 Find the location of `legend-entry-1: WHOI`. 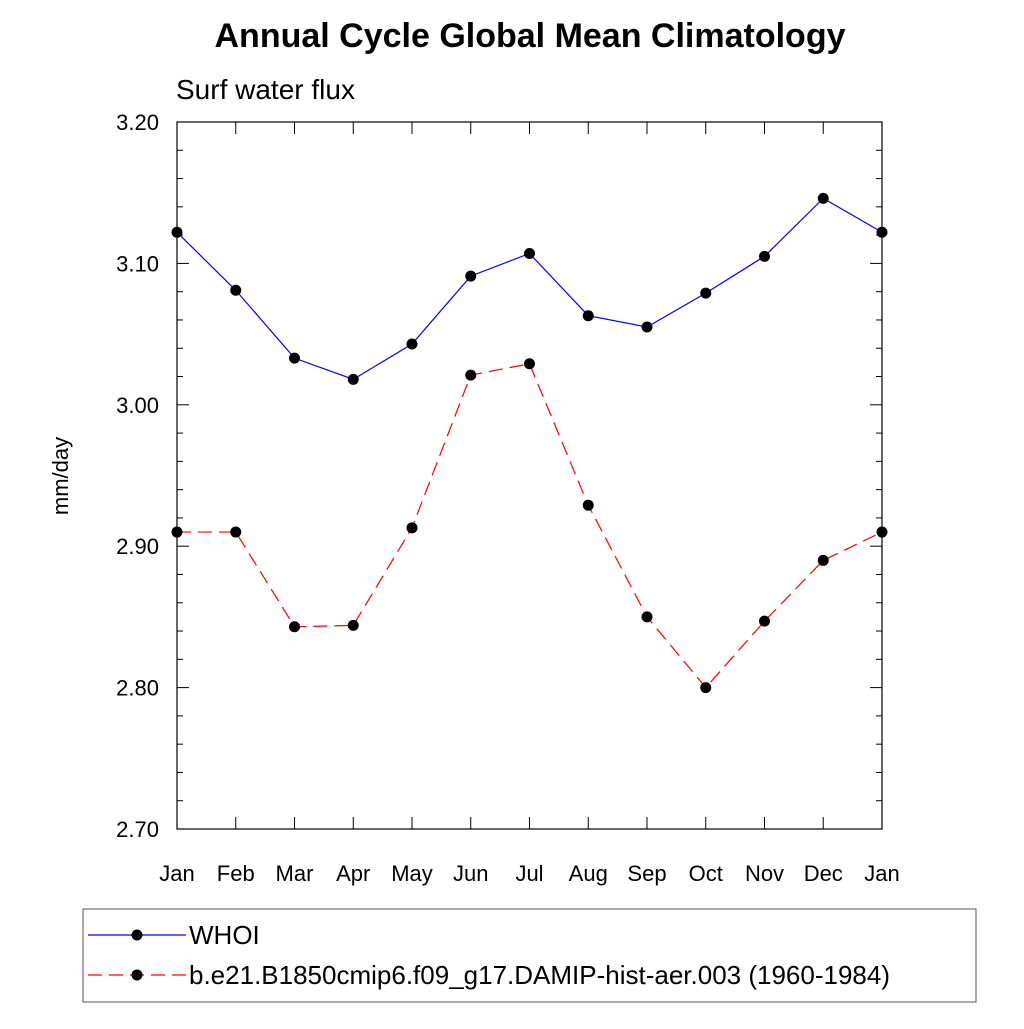

legend-entry-1: WHOI is located at coordinates (174, 935).